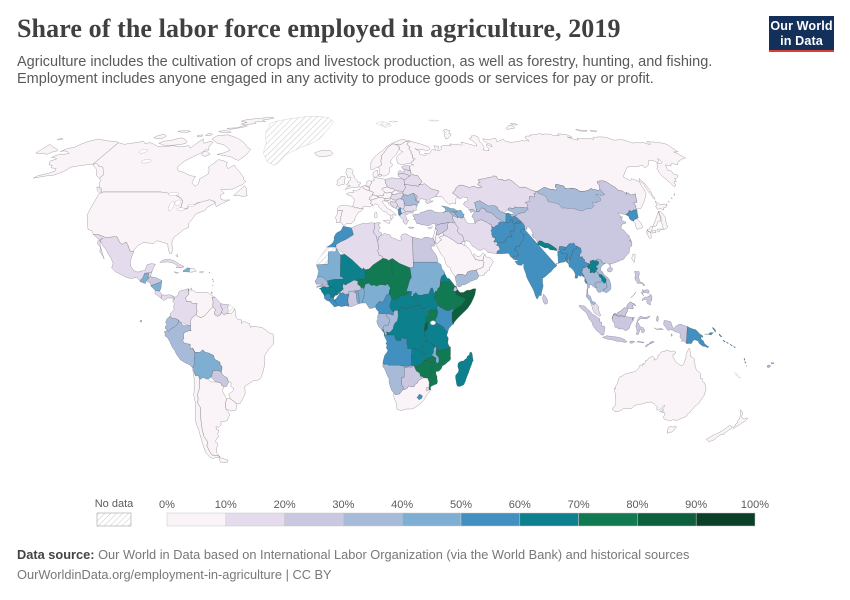  Describe the element at coordinates (402, 505) in the screenshot. I see `svg-text: 40%` at that location.